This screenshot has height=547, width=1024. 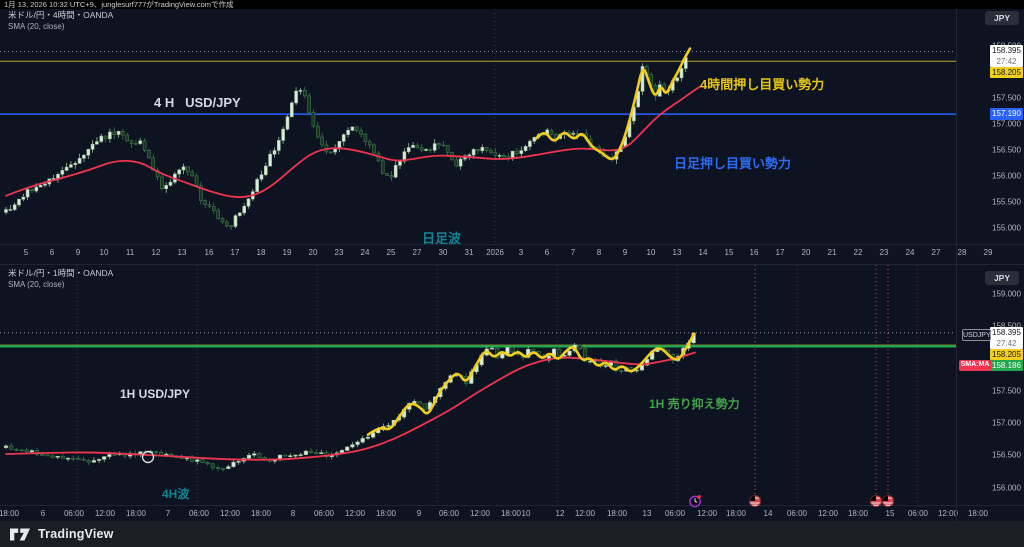 I want to click on time-axis-label: 27, so click(x=936, y=252).